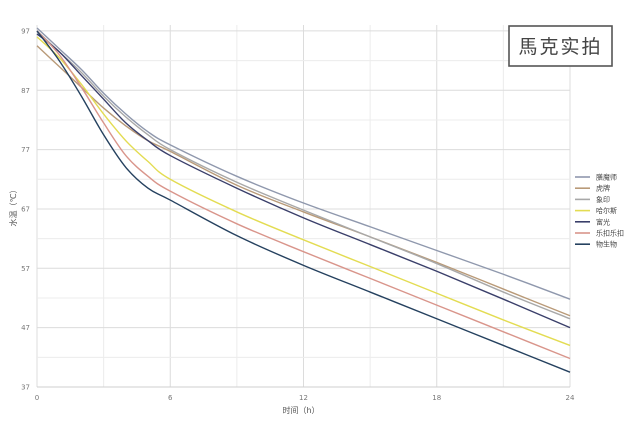 This screenshot has height=427, width=640. Describe the element at coordinates (606, 210) in the screenshot. I see `legend-label: 哈尔斯` at that location.